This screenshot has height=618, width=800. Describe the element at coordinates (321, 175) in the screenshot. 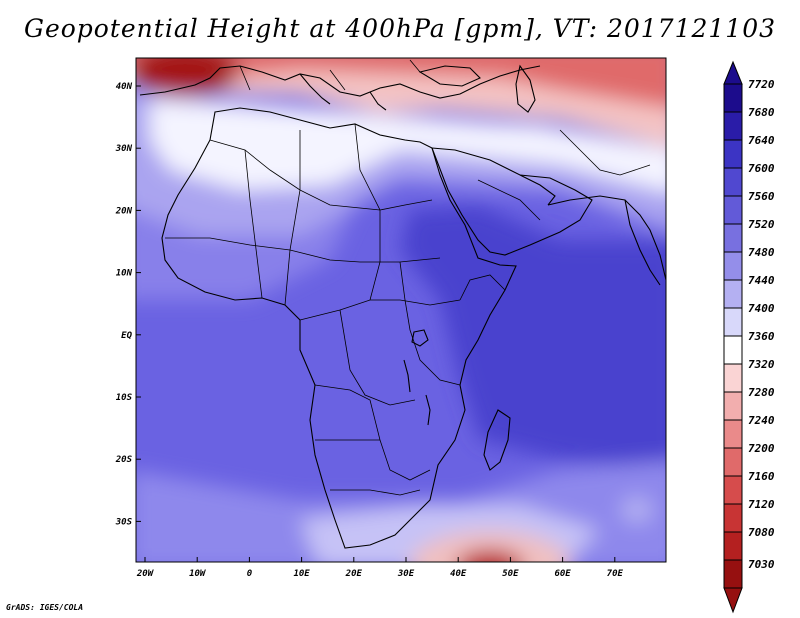

I see `border-north-africa` at that location.